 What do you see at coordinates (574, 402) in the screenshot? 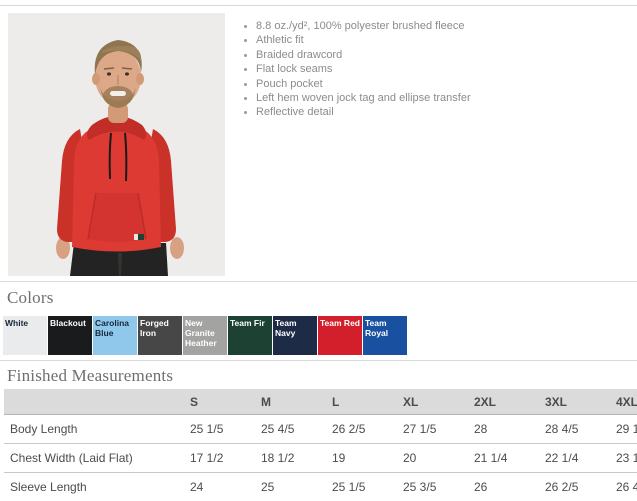
I see `size-column-header-3xl: 3XL` at bounding box center [574, 402].